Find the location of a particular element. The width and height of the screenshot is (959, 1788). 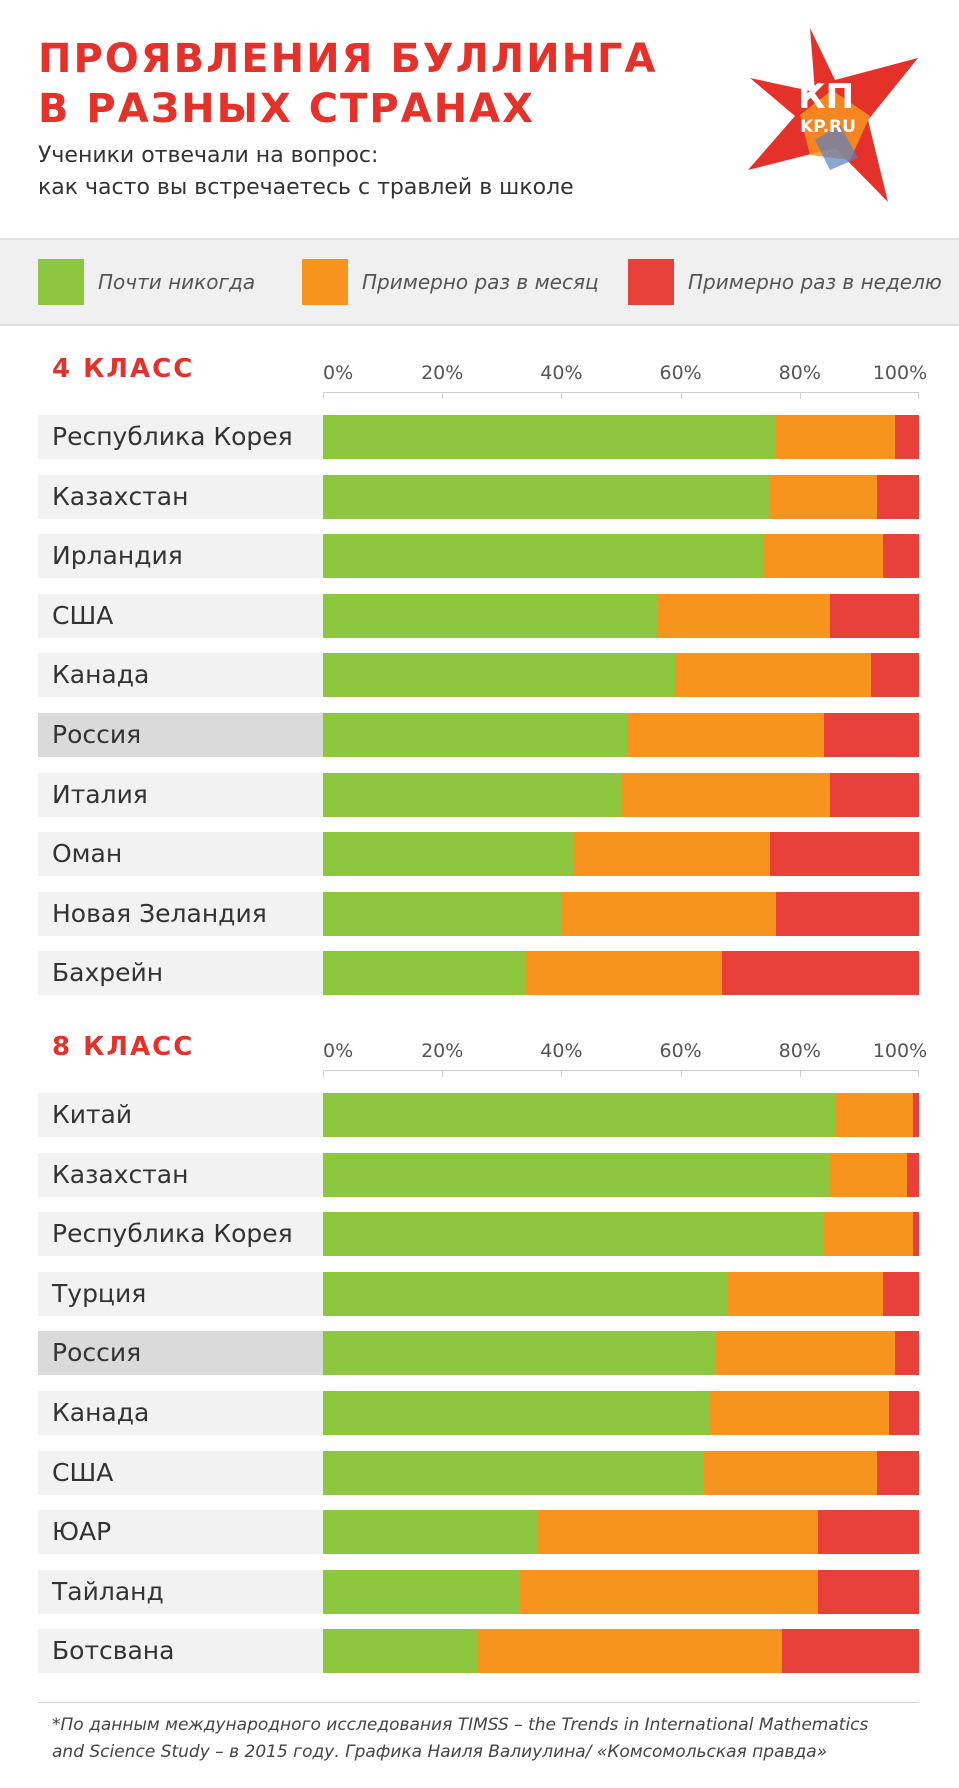

category-label: Новая Зеландия is located at coordinates (180, 913).